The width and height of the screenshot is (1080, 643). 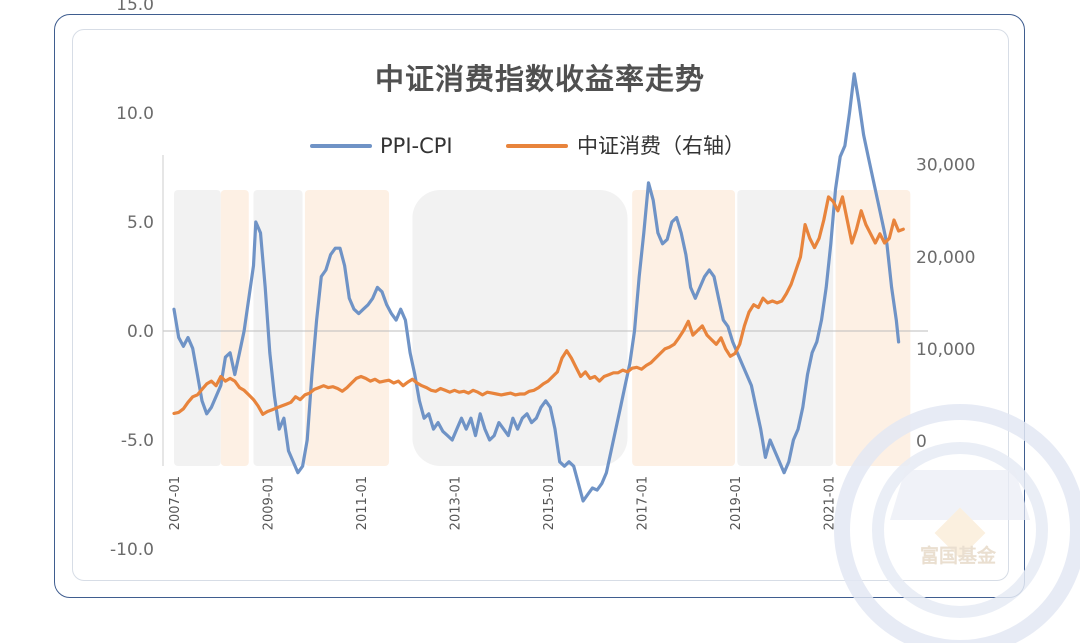 I want to click on watermark-text: 富国基金, so click(x=958, y=555).